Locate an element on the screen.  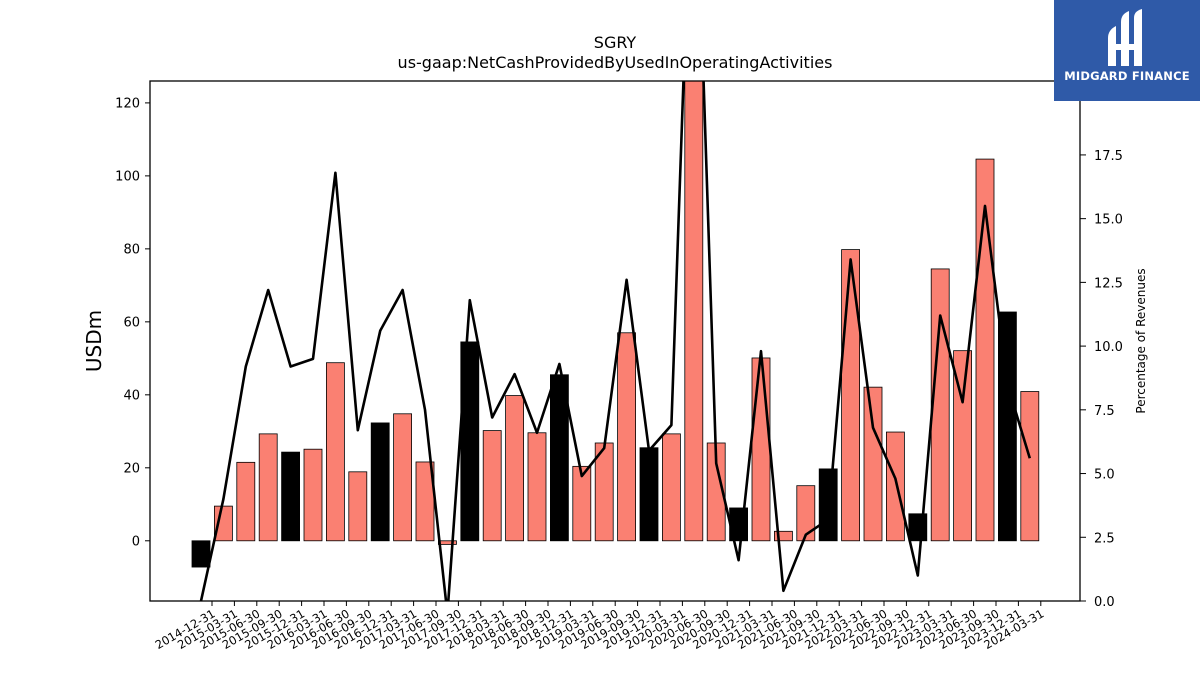
y-tick-label: 80 is located at coordinates (131, 249).